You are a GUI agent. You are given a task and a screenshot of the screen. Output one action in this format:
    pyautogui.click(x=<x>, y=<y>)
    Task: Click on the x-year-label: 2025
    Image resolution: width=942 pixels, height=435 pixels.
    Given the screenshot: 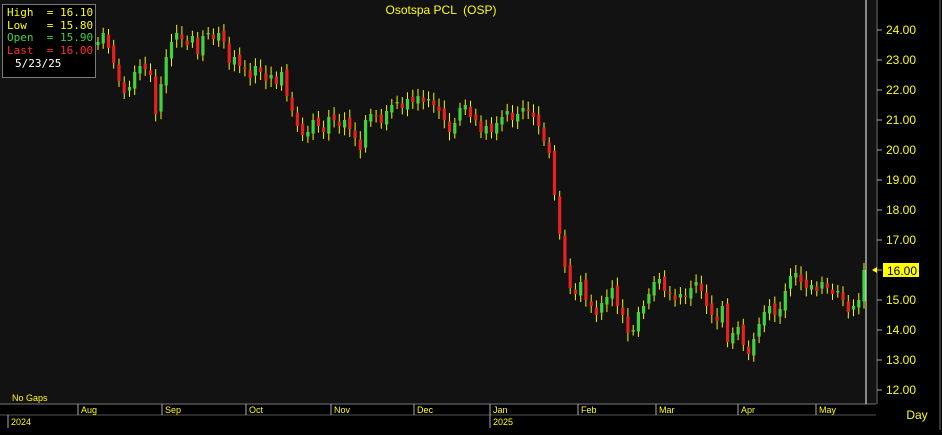 What is the action you would take?
    pyautogui.click(x=503, y=422)
    